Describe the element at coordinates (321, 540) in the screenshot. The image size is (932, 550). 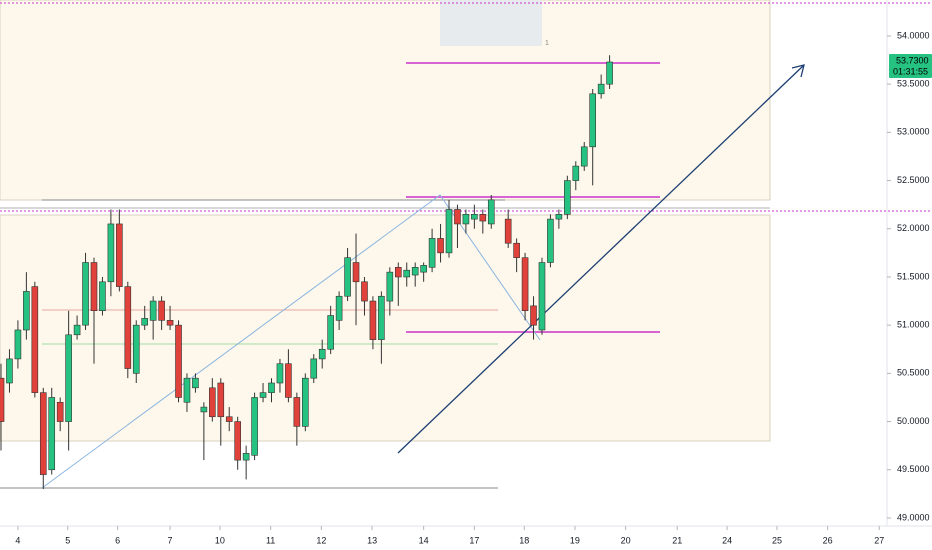
I see `x-tick-label: 12` at that location.